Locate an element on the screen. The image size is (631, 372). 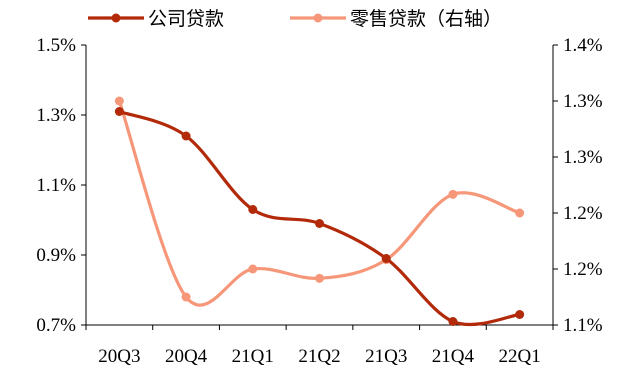
x-axis-tick-label: 20Q4 is located at coordinates (186, 356).